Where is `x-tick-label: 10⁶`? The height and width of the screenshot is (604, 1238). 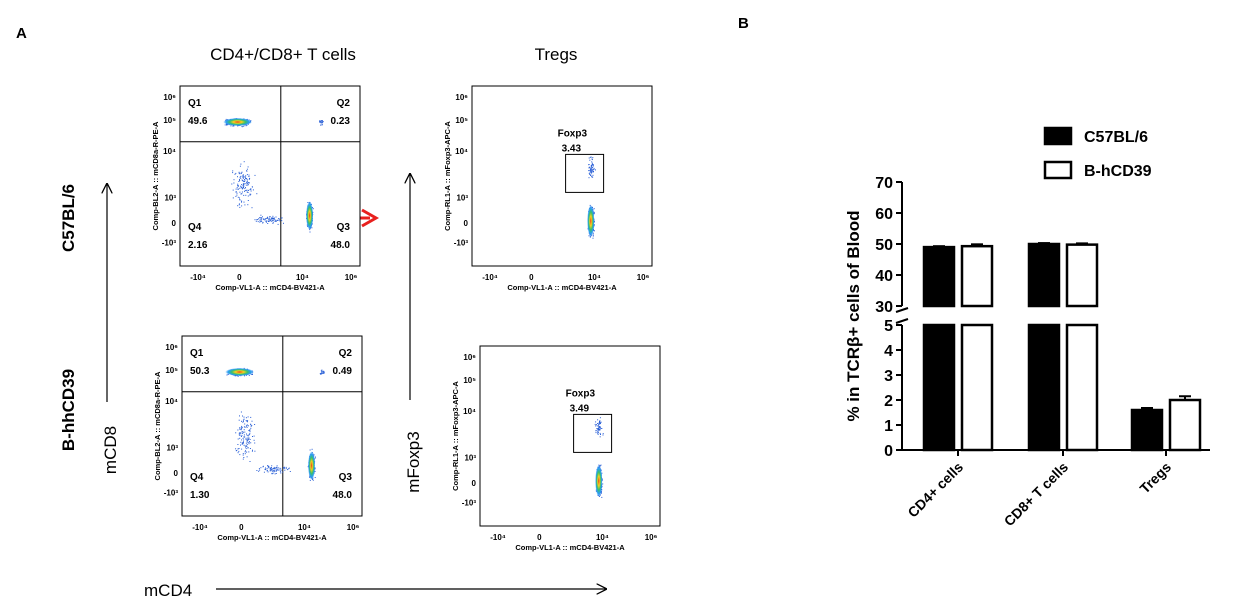
x-tick-label: 10⁶ is located at coordinates (651, 537).